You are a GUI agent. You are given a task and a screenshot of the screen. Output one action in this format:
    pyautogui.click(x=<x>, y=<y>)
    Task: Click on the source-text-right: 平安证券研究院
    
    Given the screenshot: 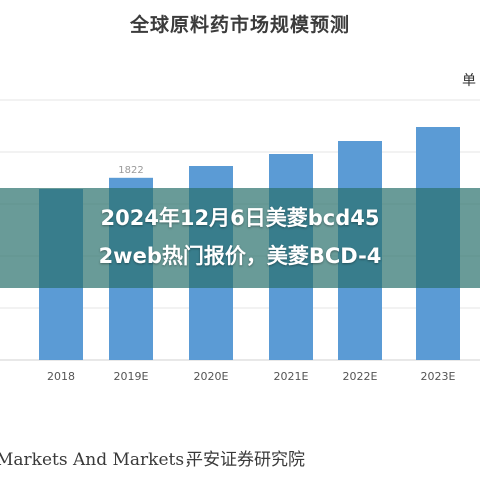 What is the action you would take?
    pyautogui.click(x=245, y=460)
    